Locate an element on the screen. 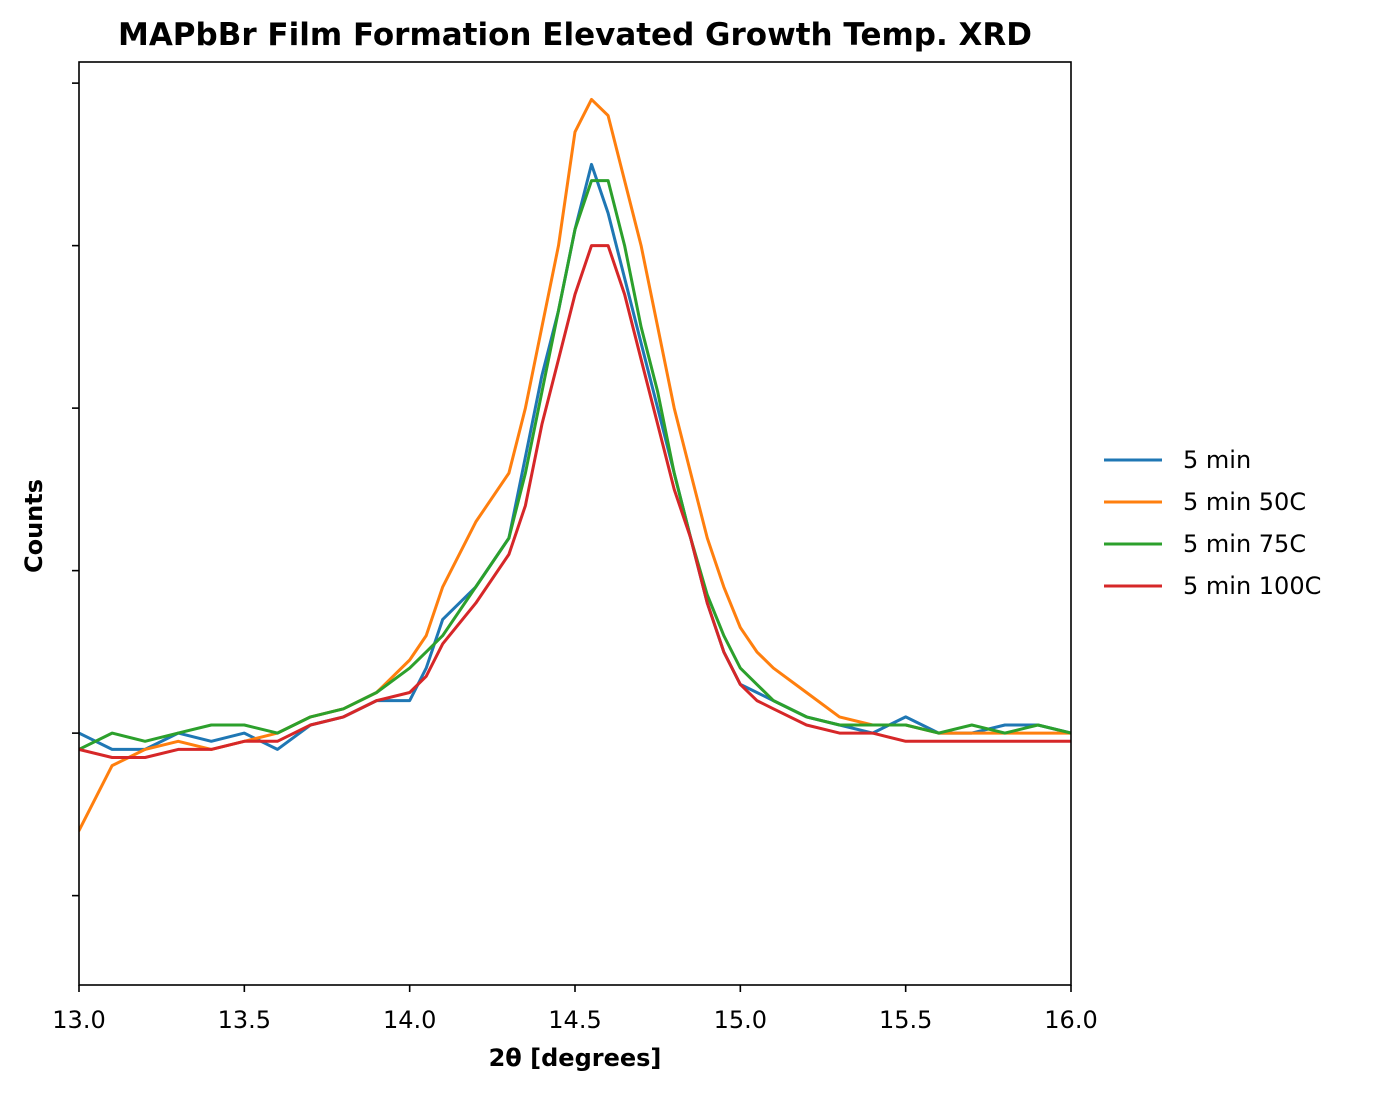  legend-label-1: 5 min 50C is located at coordinates (1244, 502).